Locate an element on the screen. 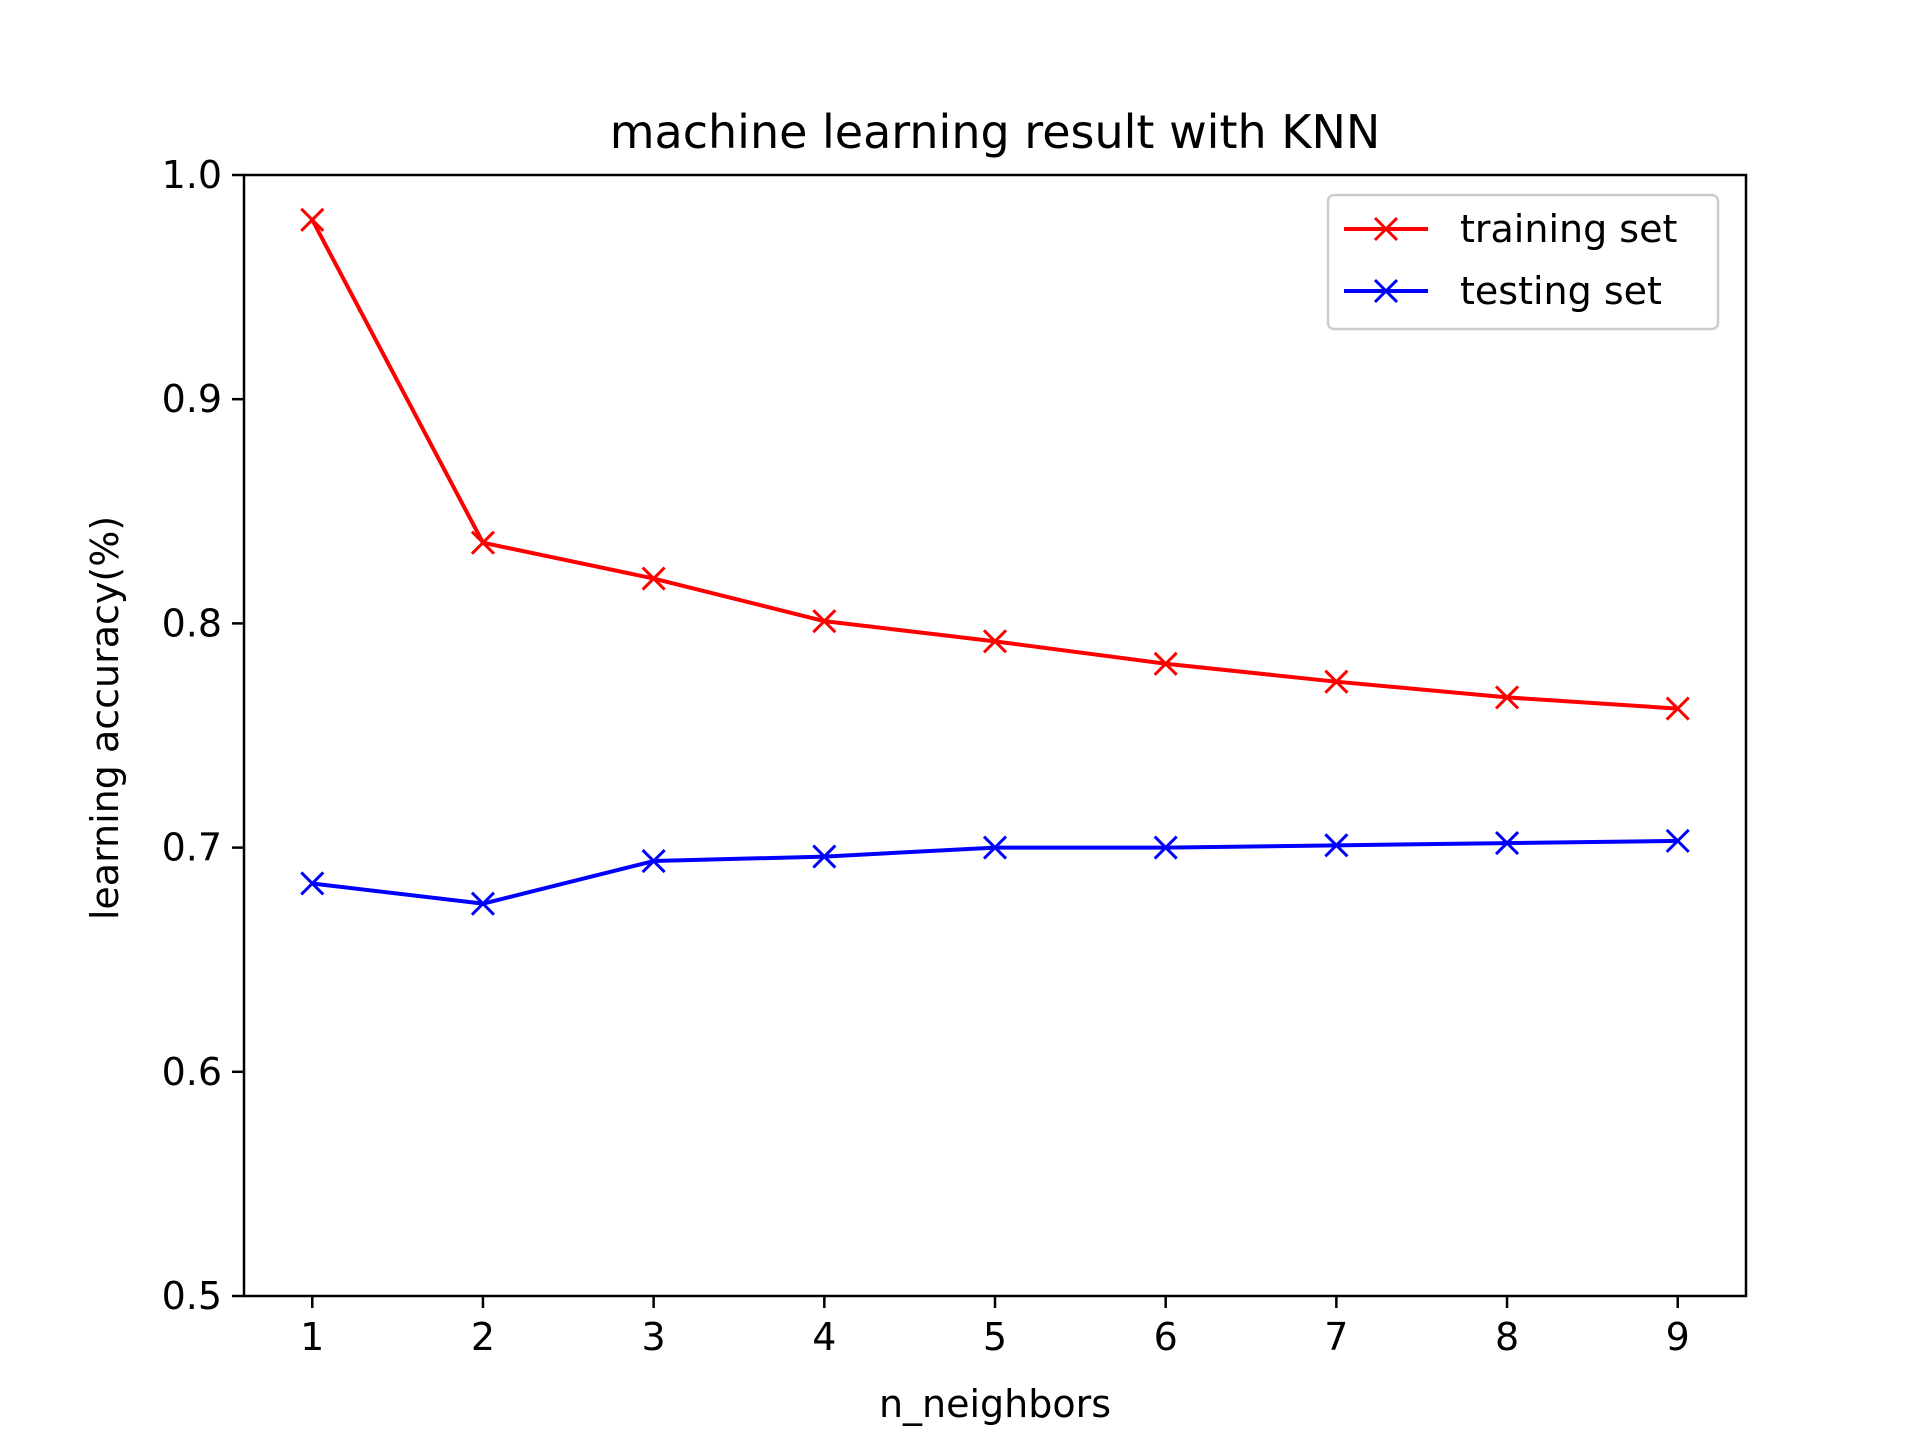 The height and width of the screenshot is (1444, 1920). x-tick-label: 4 is located at coordinates (824, 1337).